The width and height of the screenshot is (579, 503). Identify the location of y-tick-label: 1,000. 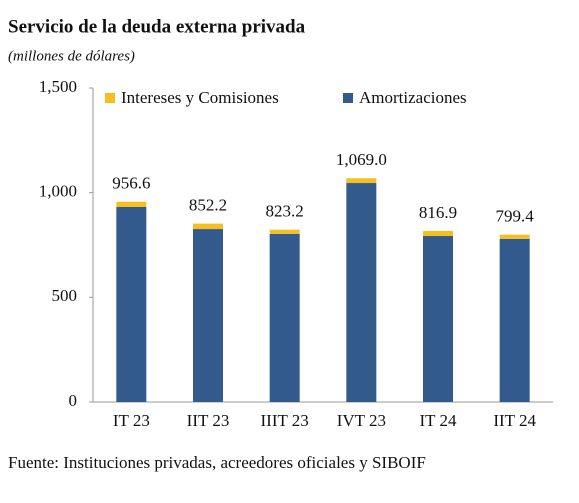
(58, 191).